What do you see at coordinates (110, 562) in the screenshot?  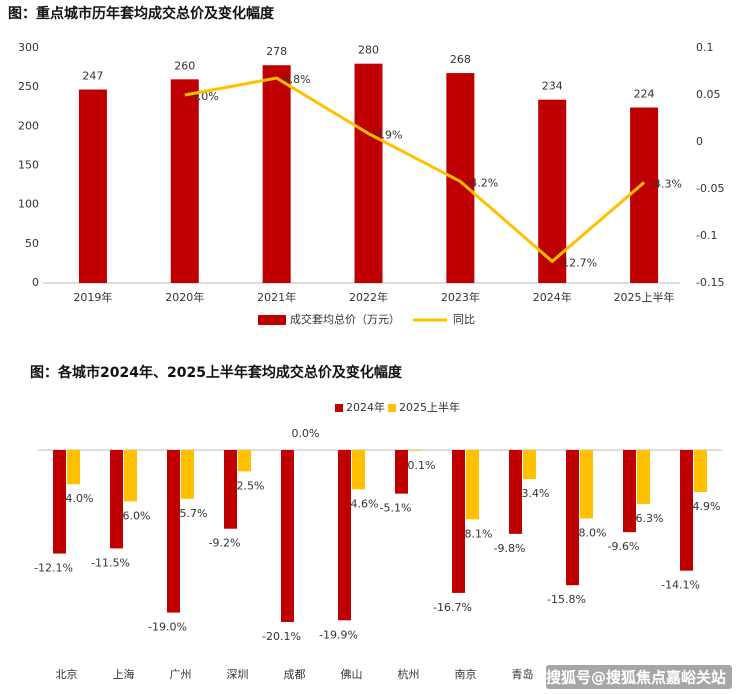 I see `data-label: -11.5%` at bounding box center [110, 562].